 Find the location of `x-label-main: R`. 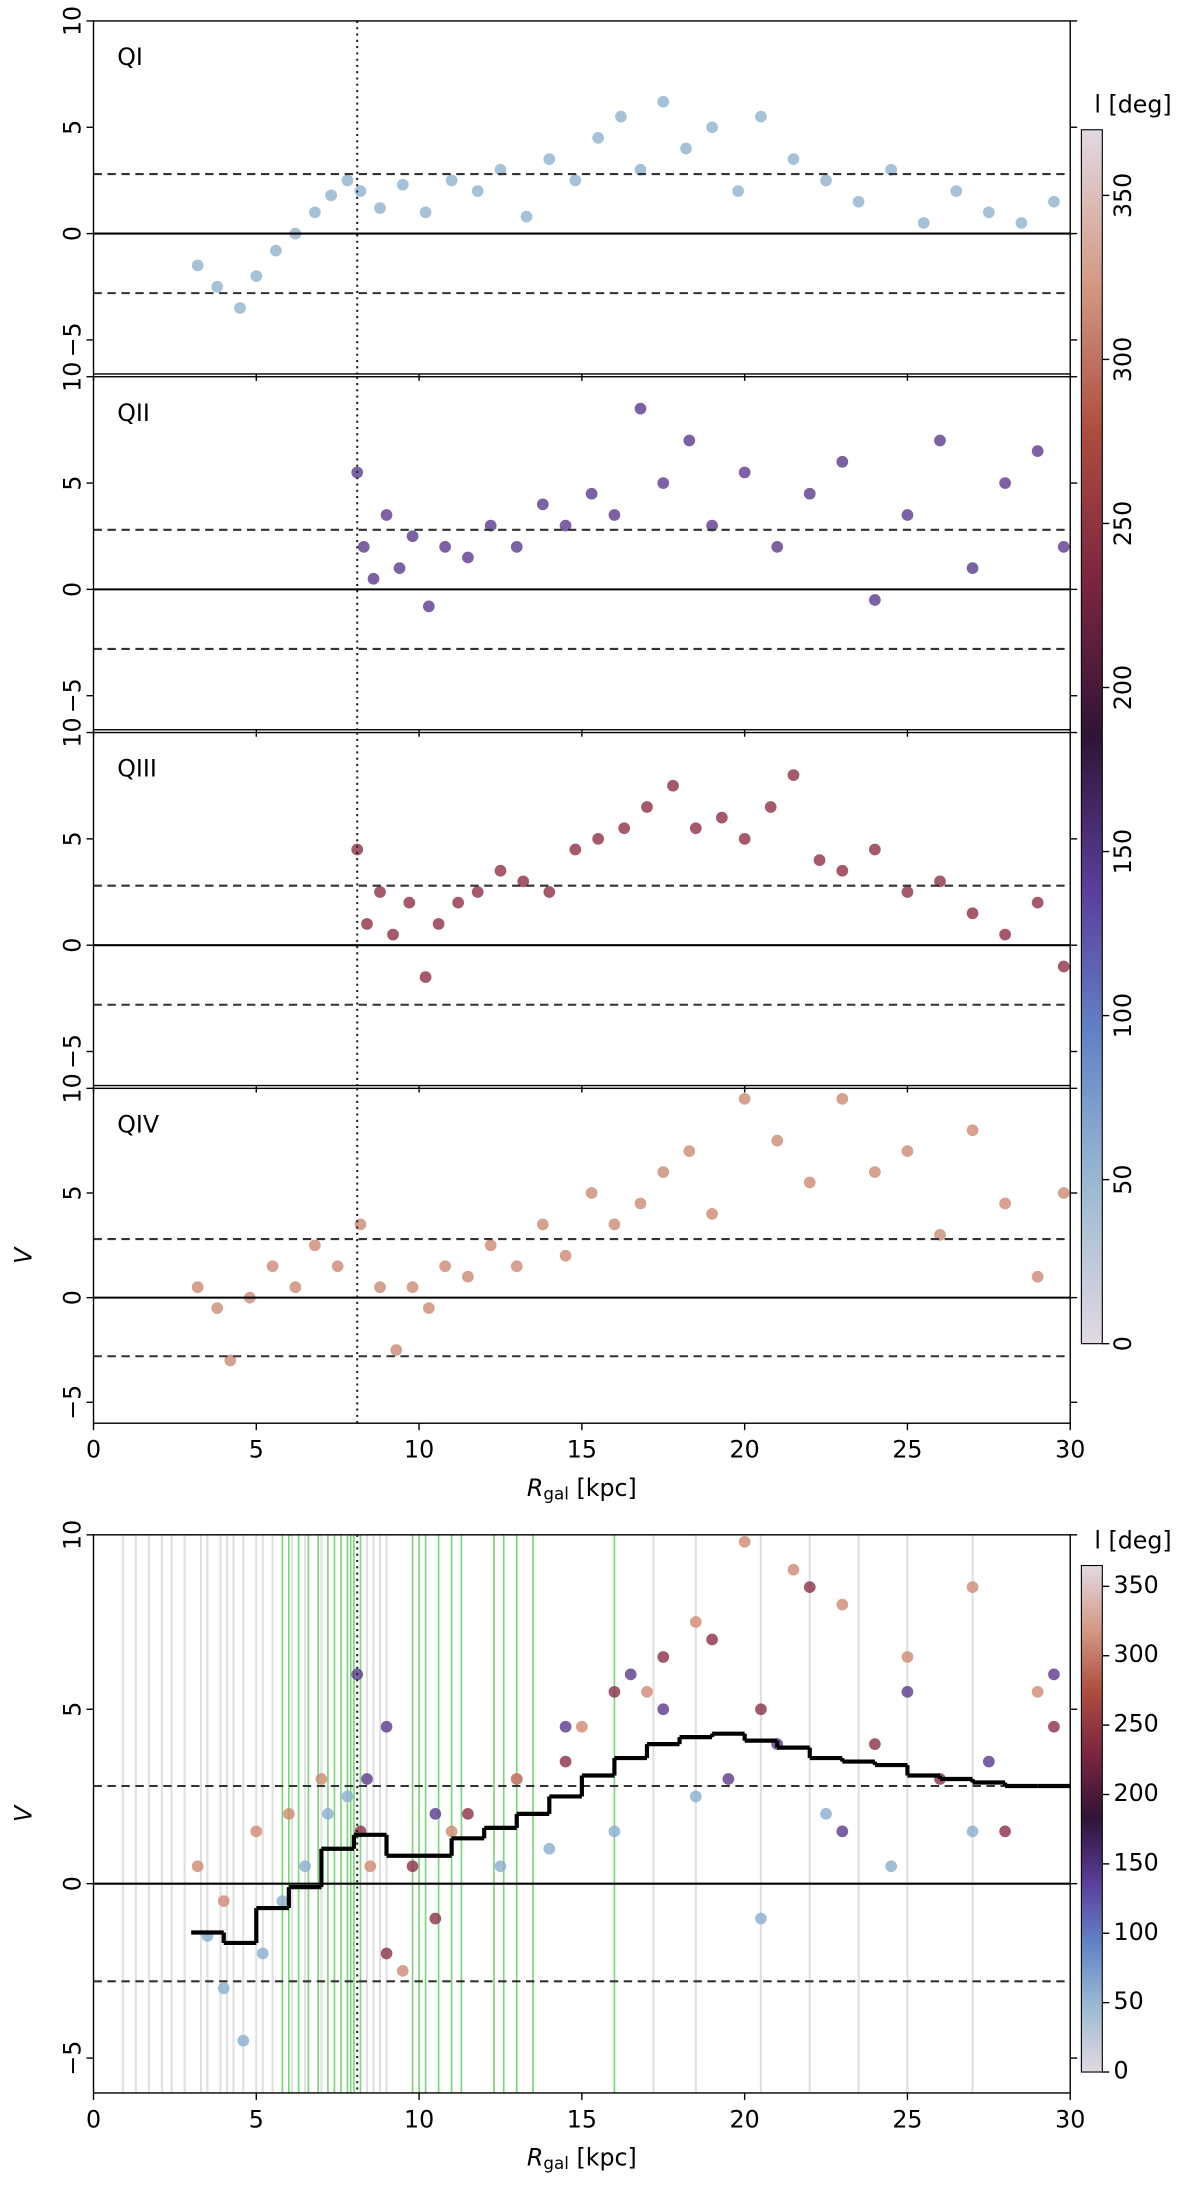

x-label-main: R is located at coordinates (535, 2157).